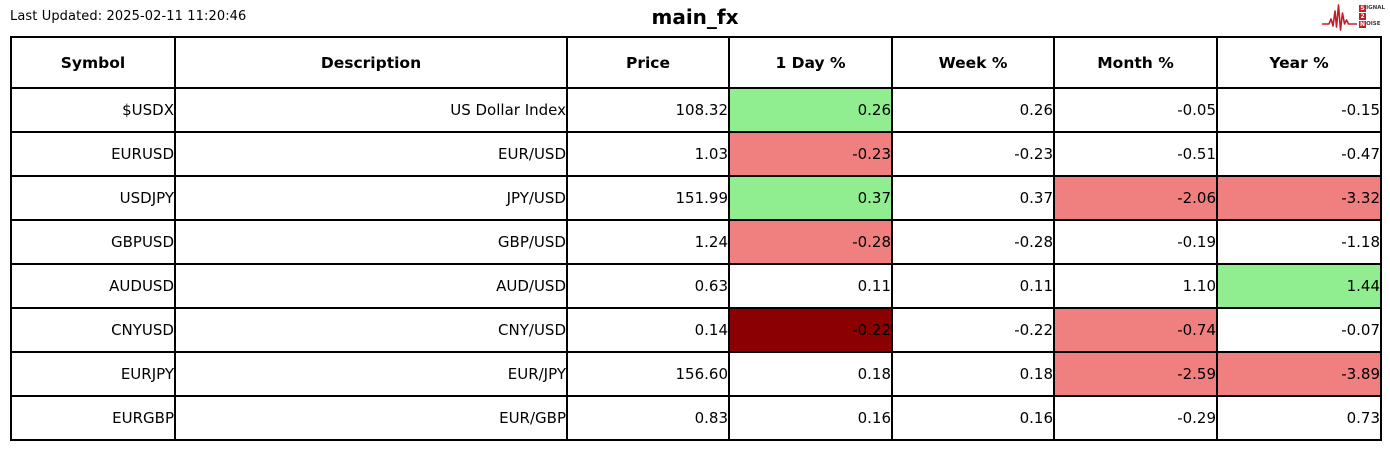  I want to click on cell-symbol: $USDX, so click(93, 110).